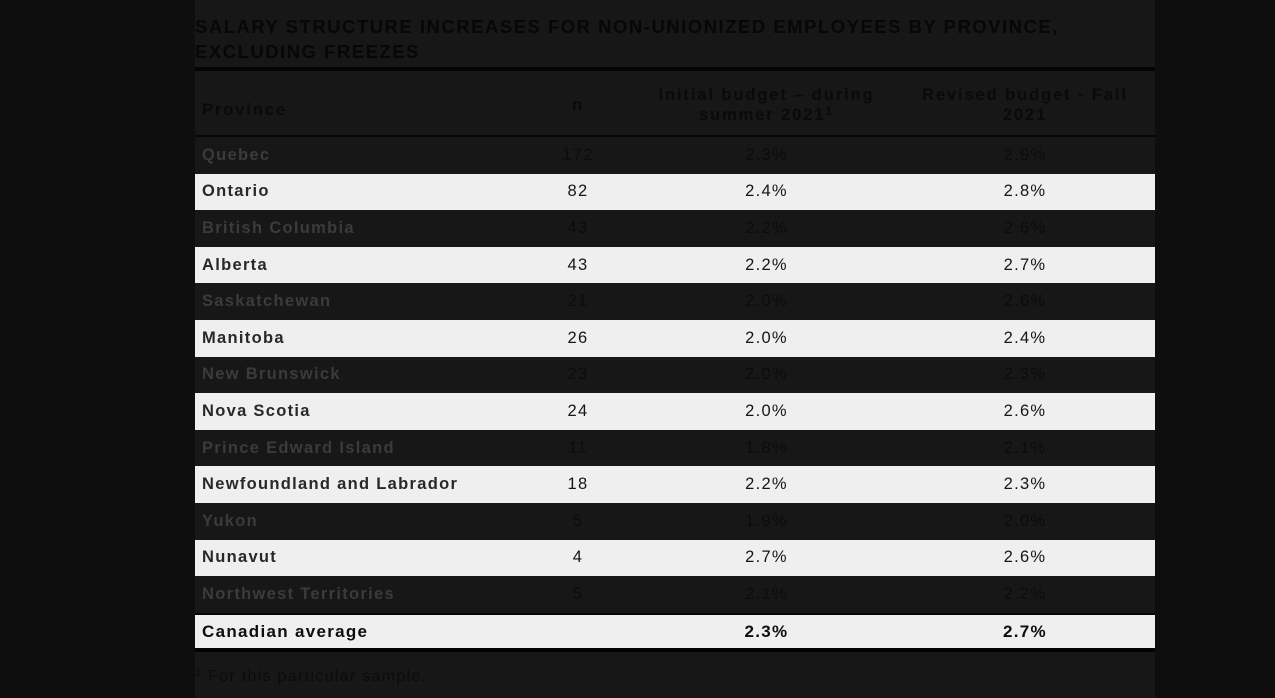 The image size is (1275, 698). Describe the element at coordinates (578, 154) in the screenshot. I see `n-value: 172` at that location.